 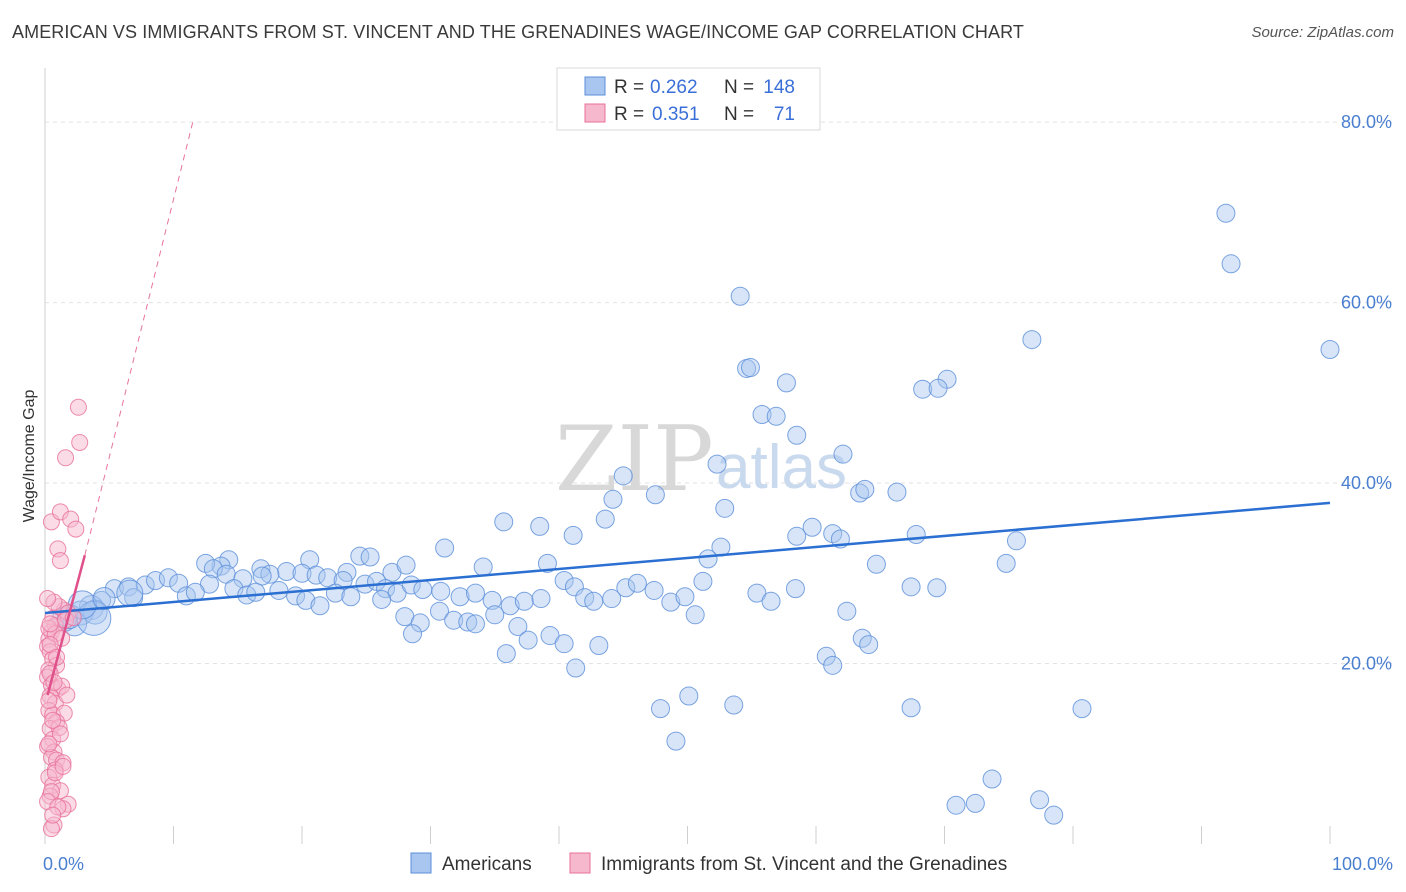 What do you see at coordinates (1366, 483) in the screenshot?
I see `y-tick-label: 40.0%` at bounding box center [1366, 483].